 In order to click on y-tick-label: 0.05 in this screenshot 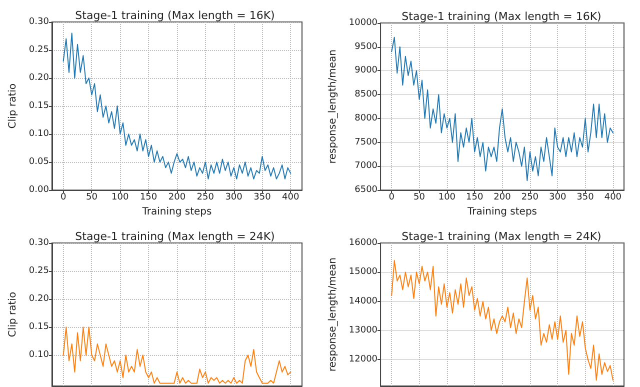, I will do `click(38, 162)`.